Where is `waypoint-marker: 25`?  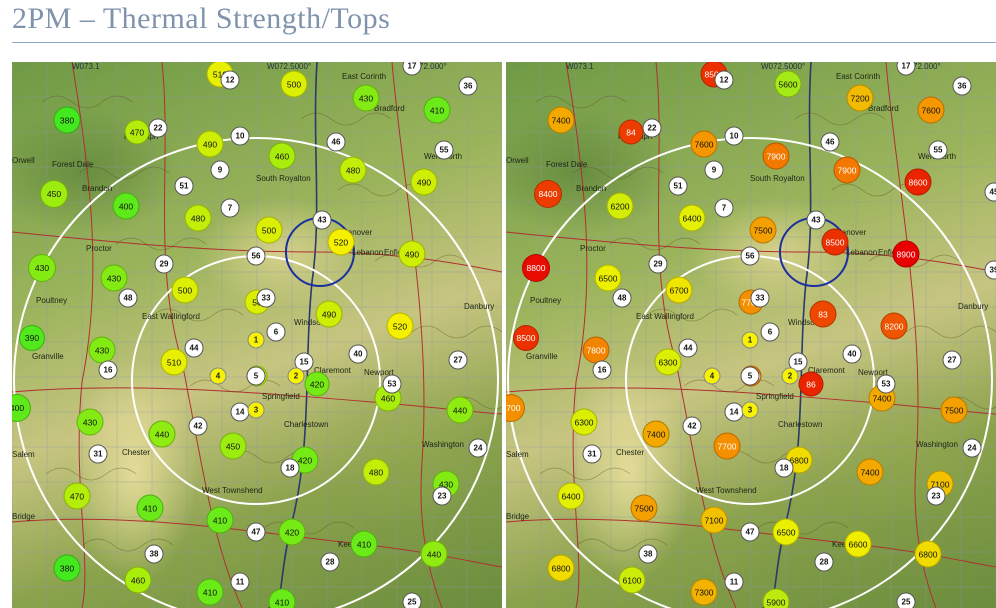 waypoint-marker: 25 is located at coordinates (906, 600).